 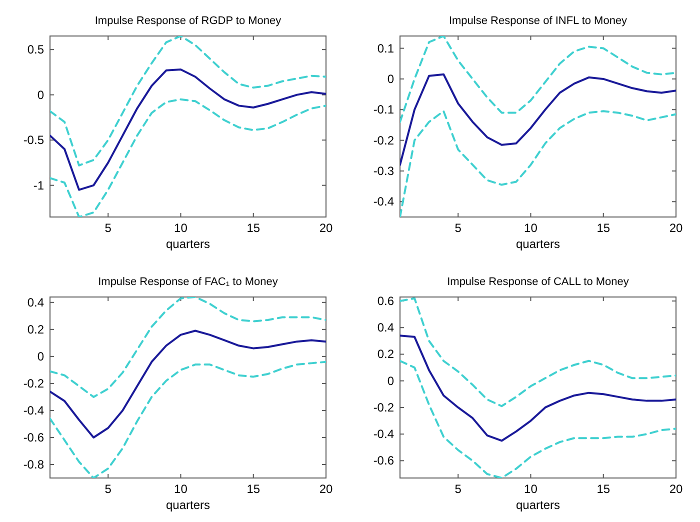 I want to click on y-tick-label: -0.1, so click(x=383, y=109).